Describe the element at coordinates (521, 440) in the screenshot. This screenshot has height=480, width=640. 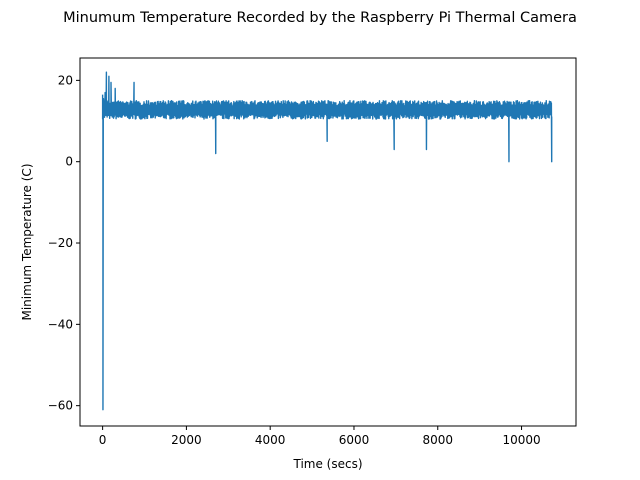
I see `x-tick-label: 10000` at that location.